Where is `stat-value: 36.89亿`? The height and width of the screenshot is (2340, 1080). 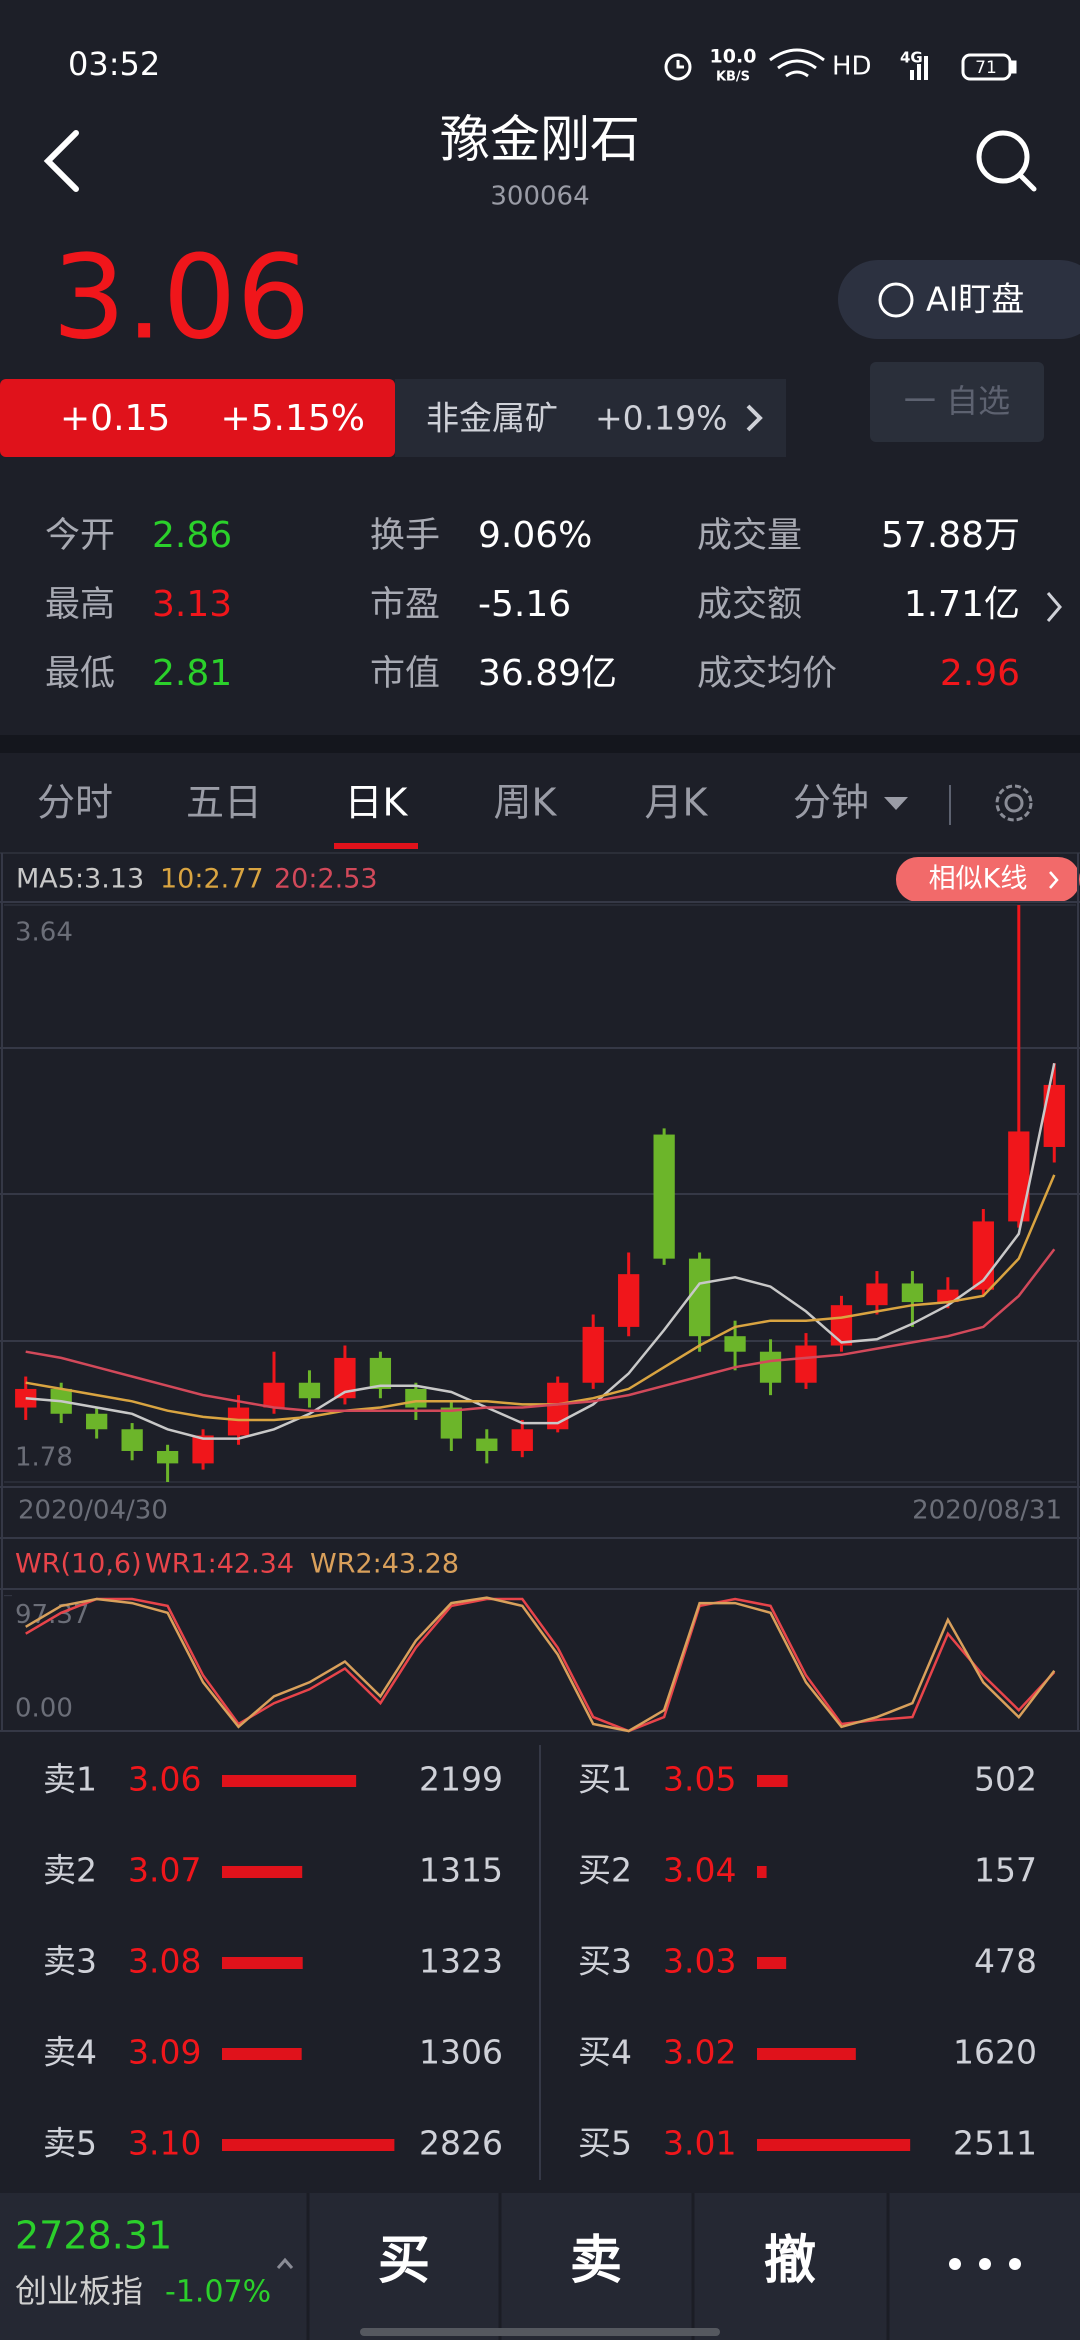 stat-value: 36.89亿 is located at coordinates (547, 673).